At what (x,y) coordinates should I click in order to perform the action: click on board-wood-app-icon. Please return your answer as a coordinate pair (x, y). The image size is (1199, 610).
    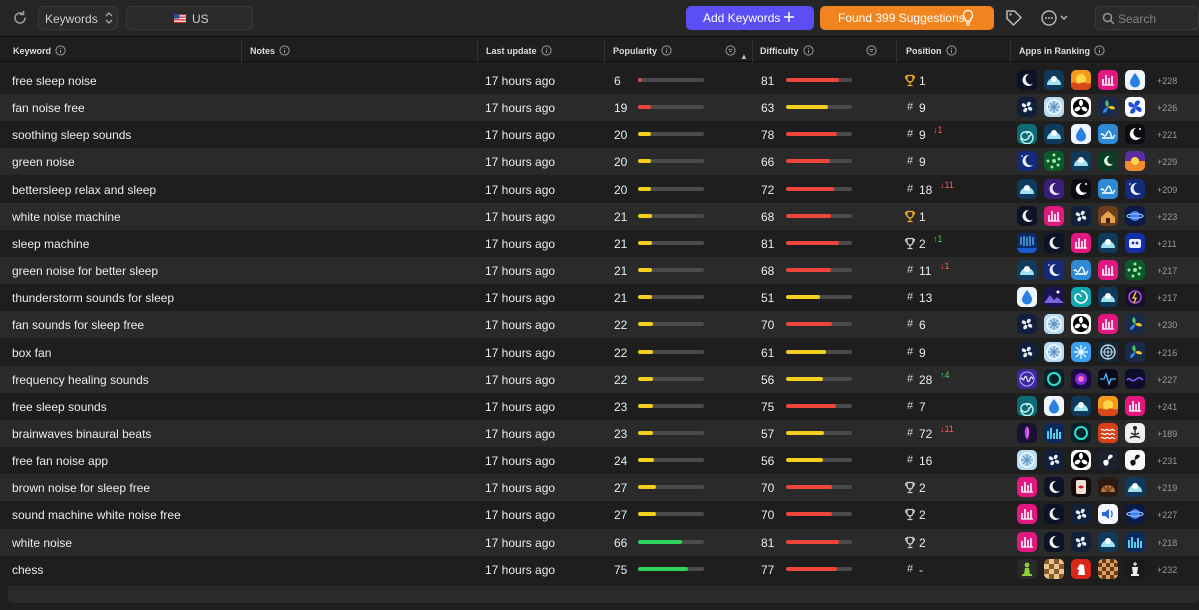
    Looking at the image, I should click on (1054, 568).